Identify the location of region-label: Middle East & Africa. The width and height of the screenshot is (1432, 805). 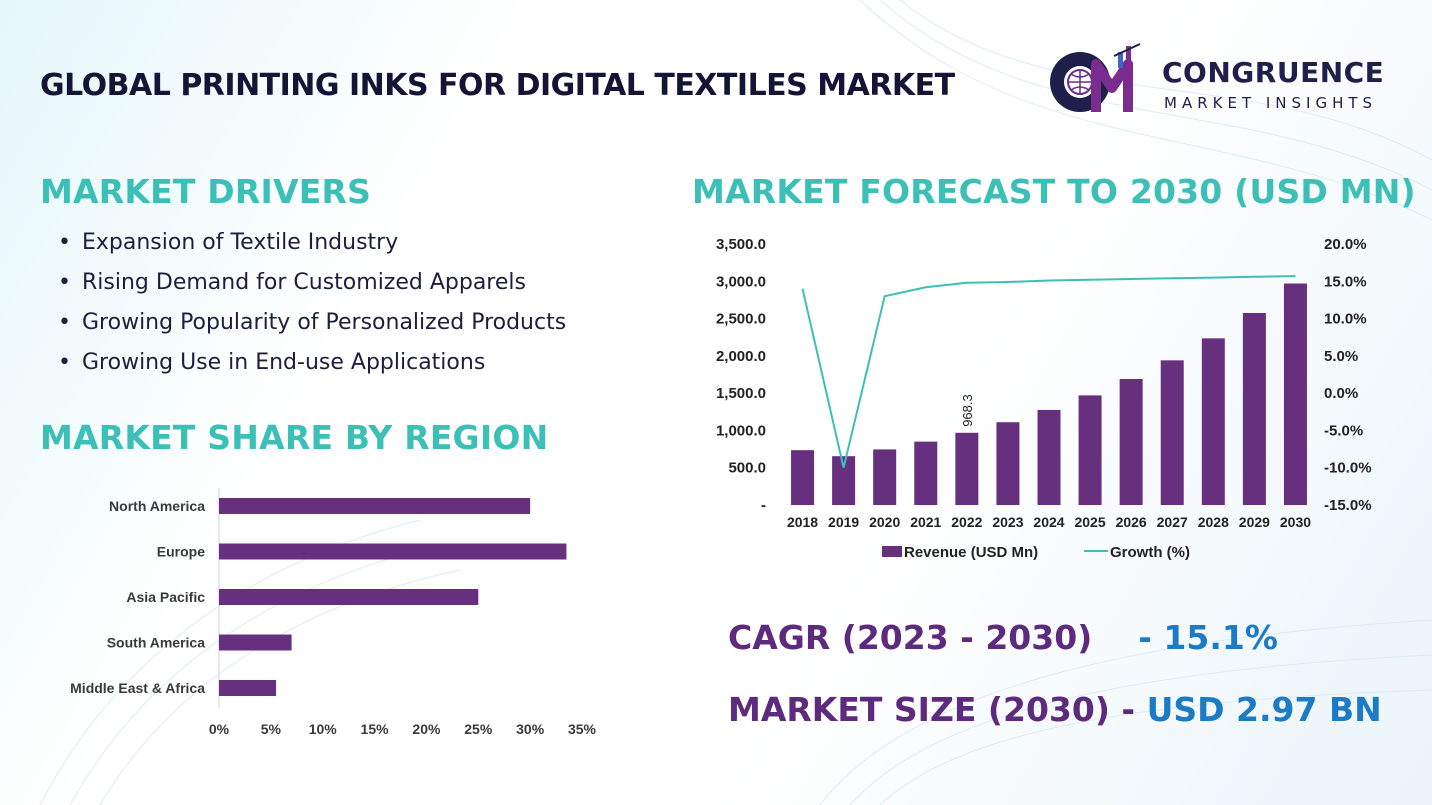
(137, 688).